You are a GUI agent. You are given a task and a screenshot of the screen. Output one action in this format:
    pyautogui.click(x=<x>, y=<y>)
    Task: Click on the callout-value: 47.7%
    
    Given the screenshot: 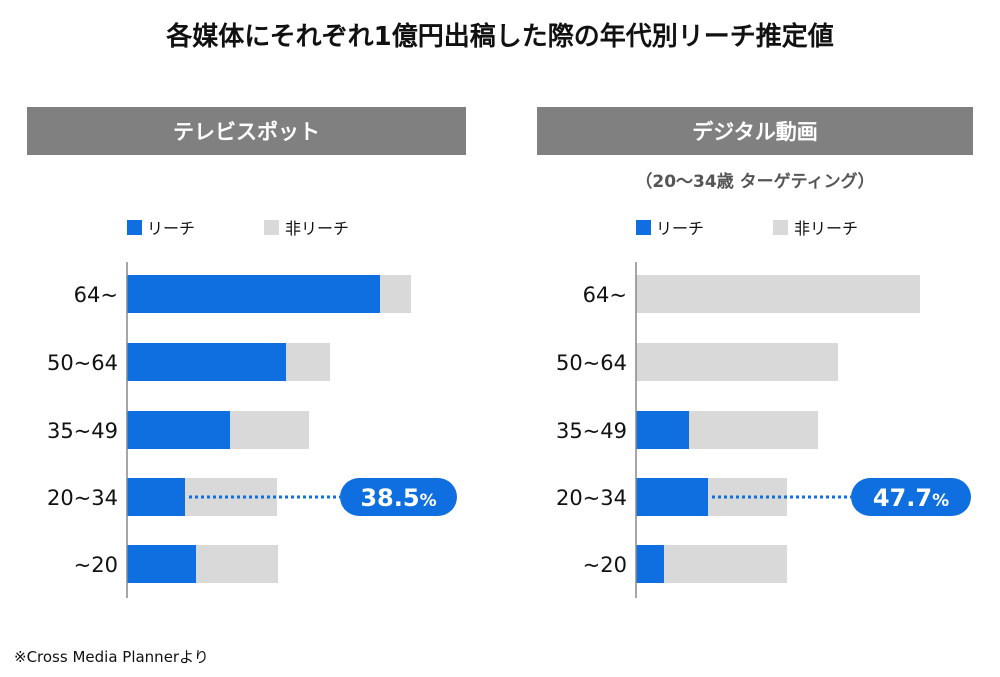 What is the action you would take?
    pyautogui.click(x=911, y=498)
    